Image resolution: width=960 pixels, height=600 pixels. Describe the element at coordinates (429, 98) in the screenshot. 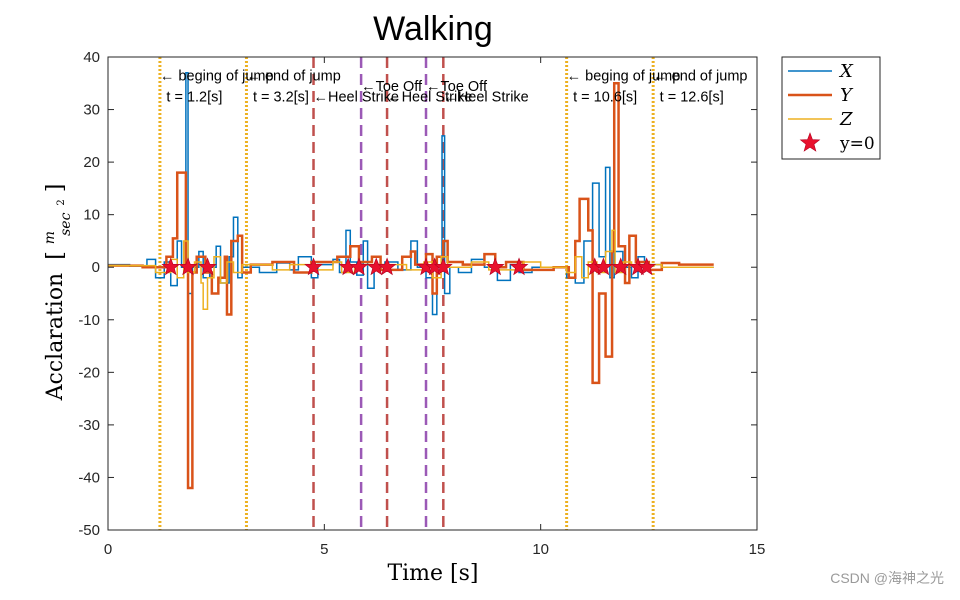

I see `annotation-7: ←Heel Strike` at that location.